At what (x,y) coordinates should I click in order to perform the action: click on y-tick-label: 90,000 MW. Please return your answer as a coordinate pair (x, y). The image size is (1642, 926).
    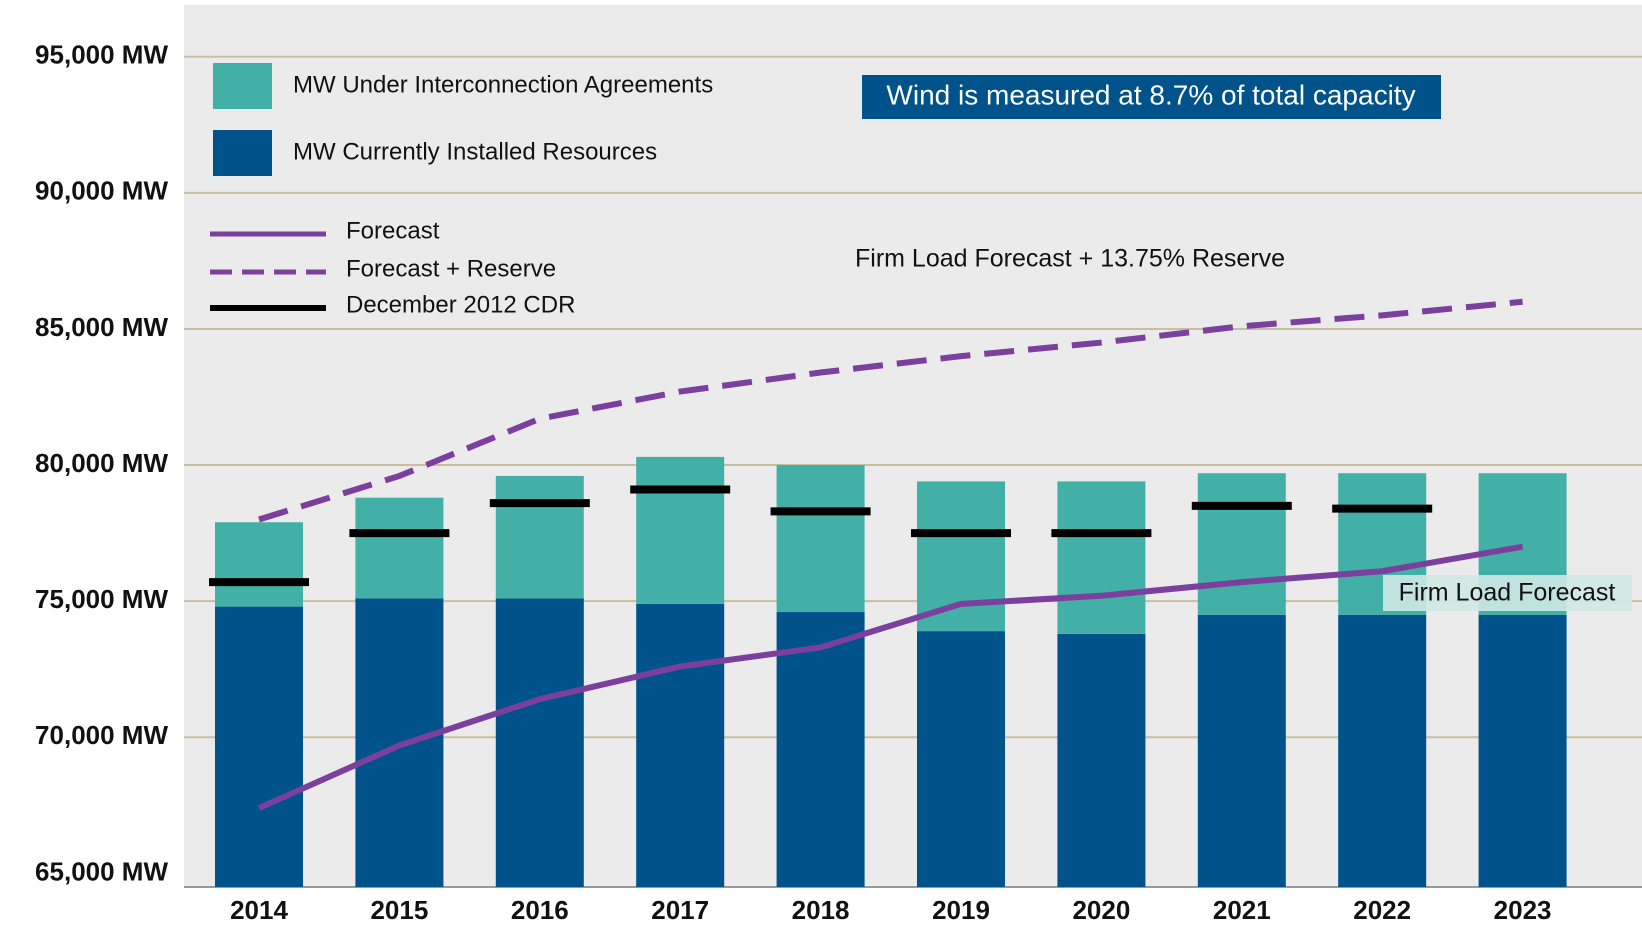
    Looking at the image, I should click on (101, 191).